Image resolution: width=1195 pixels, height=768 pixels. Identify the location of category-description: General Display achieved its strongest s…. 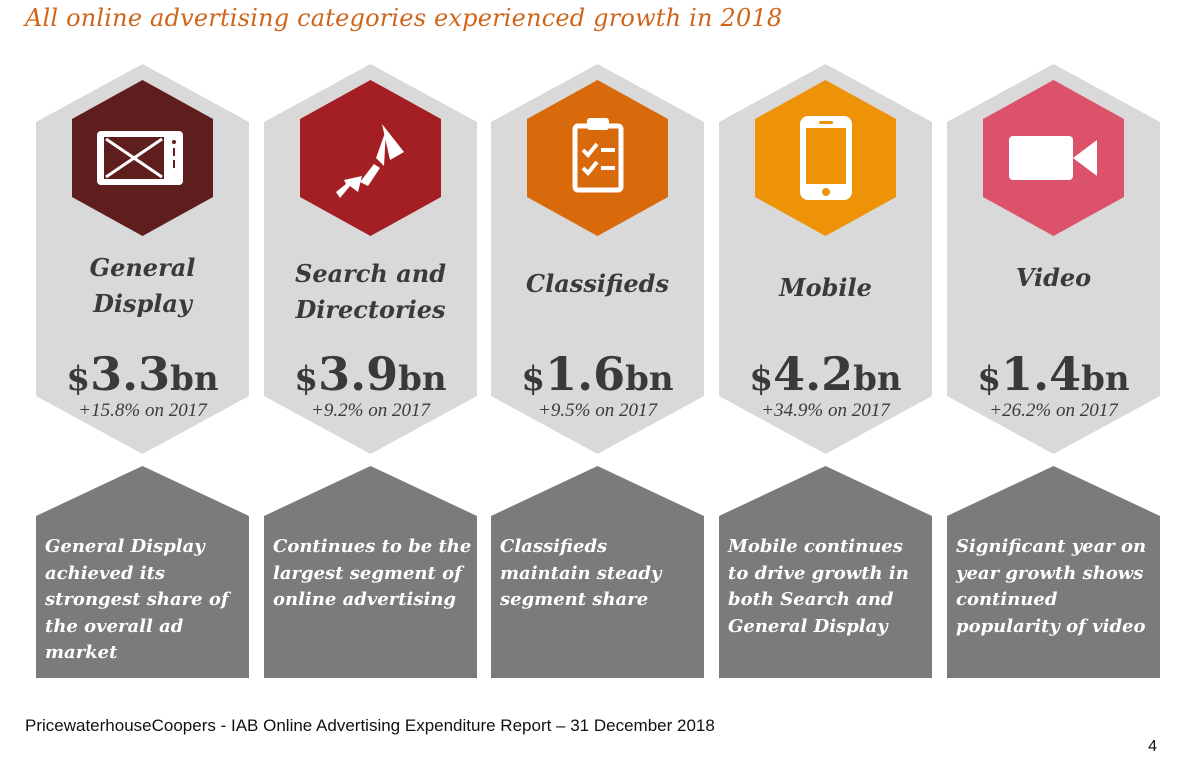
(137, 599).